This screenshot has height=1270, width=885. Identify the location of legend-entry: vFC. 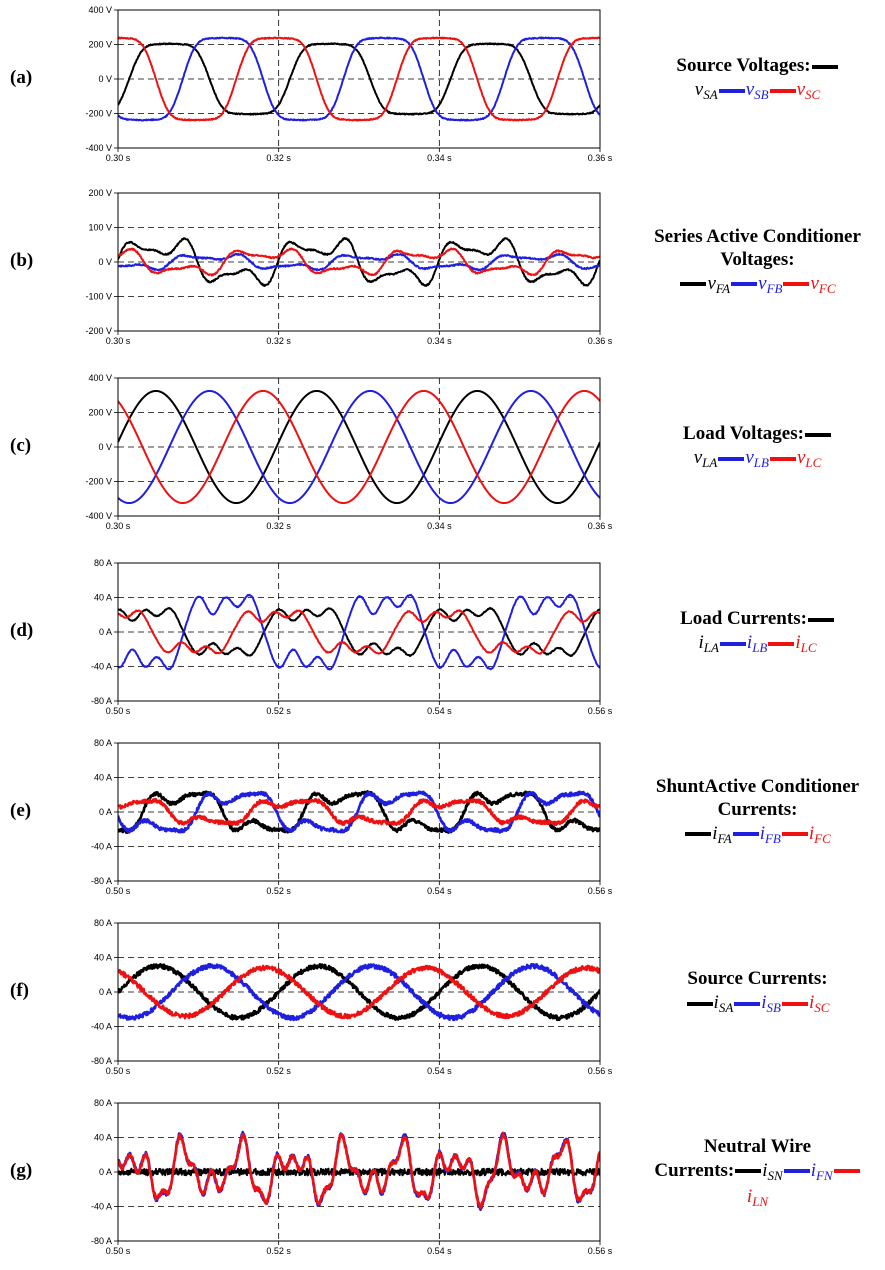
(823, 284).